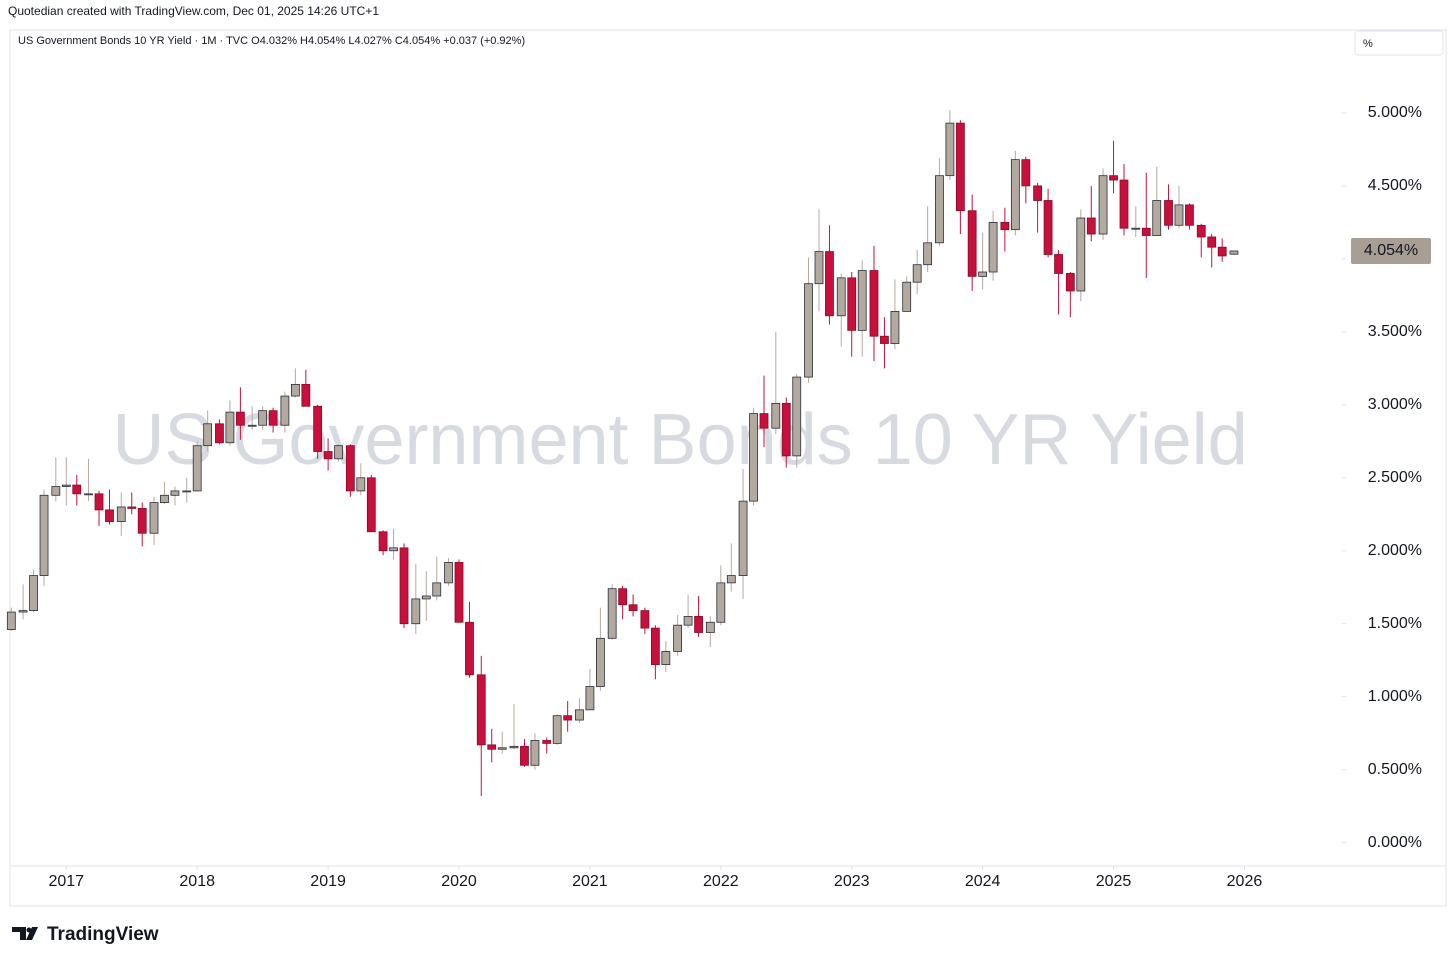 This screenshot has height=969, width=1456. Describe the element at coordinates (1395, 842) in the screenshot. I see `y-tick-label: 0.000%` at that location.